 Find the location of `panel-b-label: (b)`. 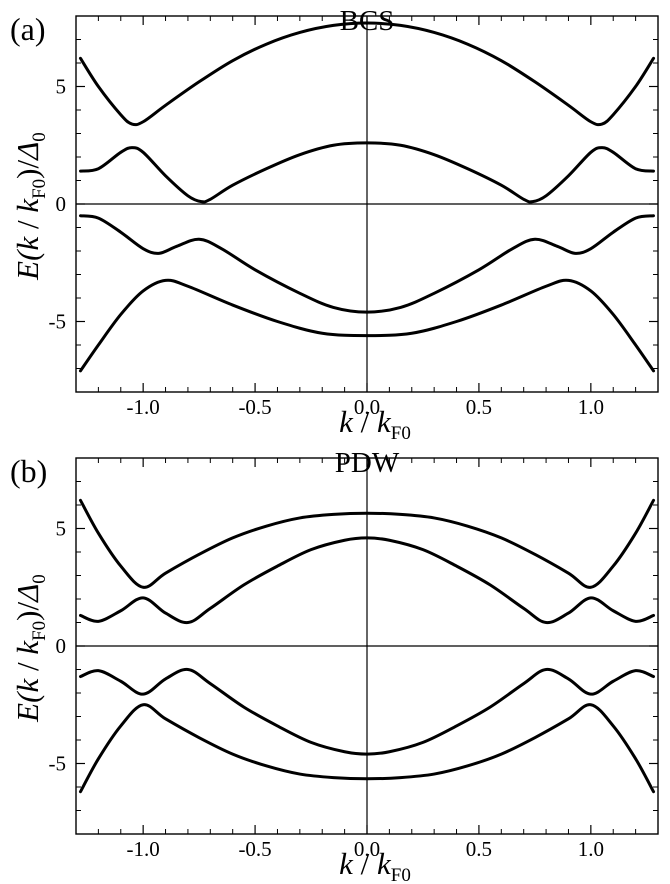

panel-b-label: (b) is located at coordinates (28, 471).